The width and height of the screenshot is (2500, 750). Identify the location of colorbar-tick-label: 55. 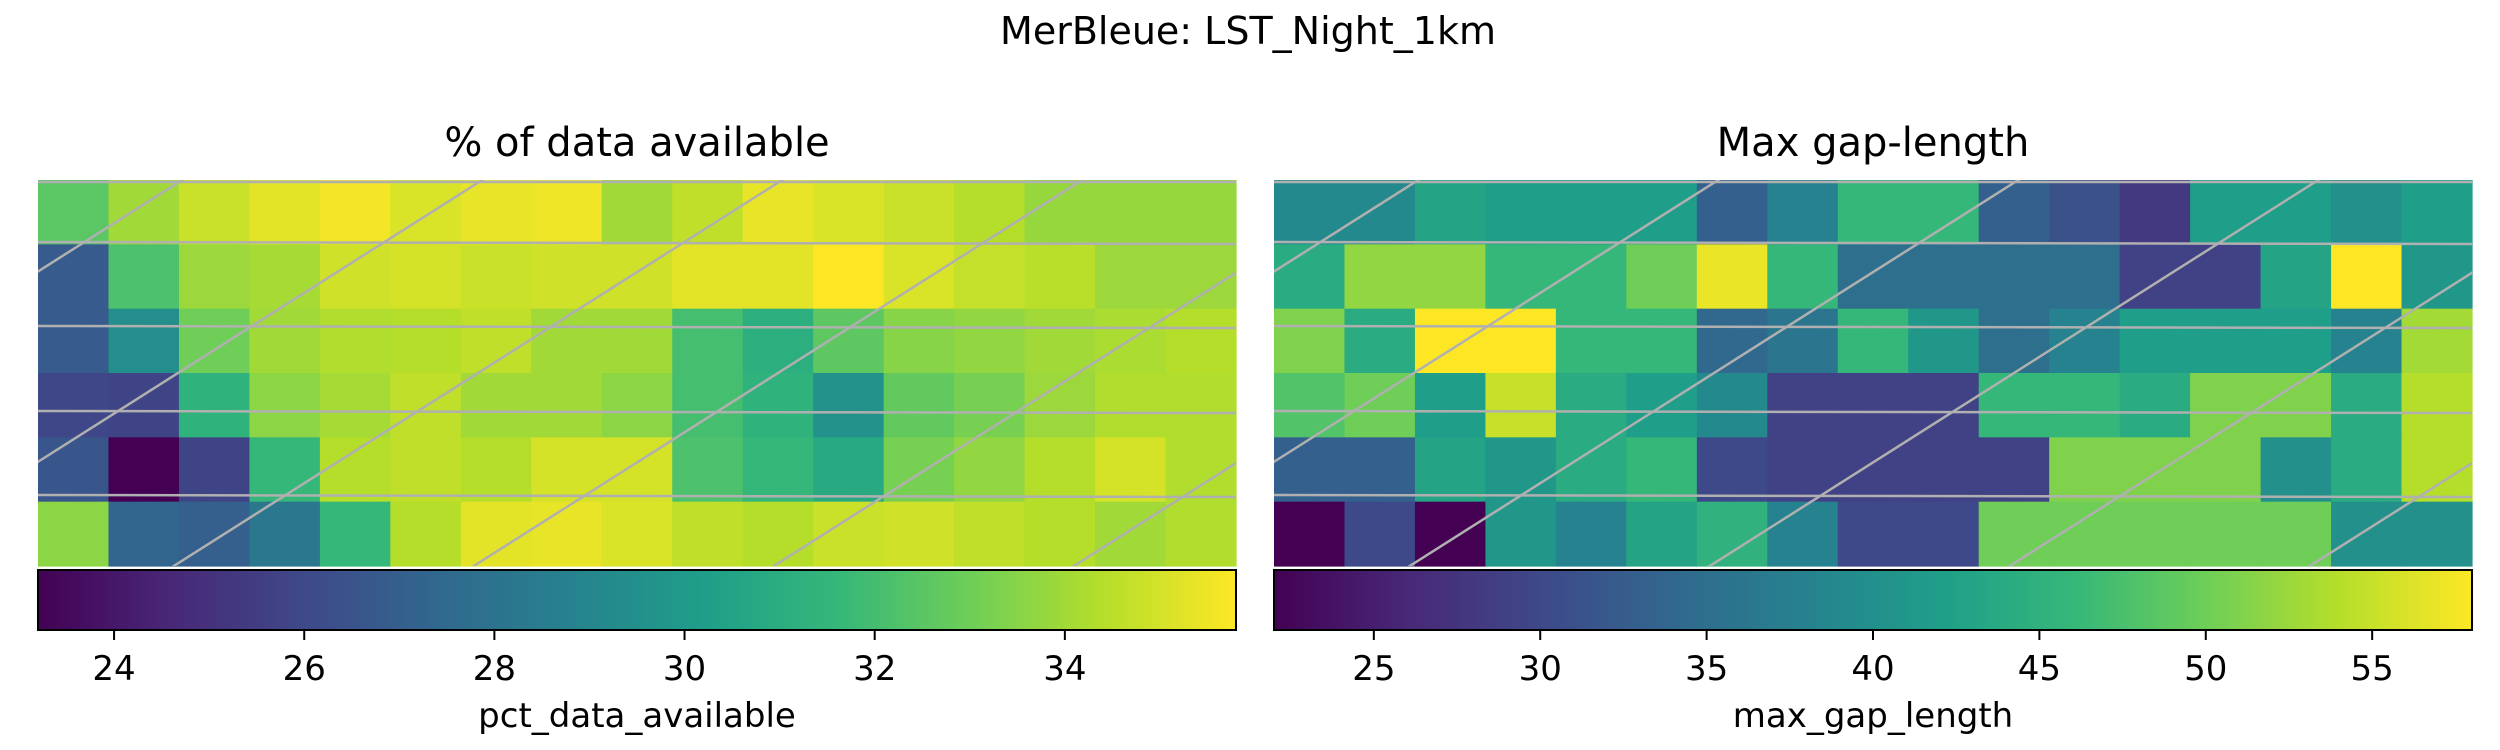
(2372, 669).